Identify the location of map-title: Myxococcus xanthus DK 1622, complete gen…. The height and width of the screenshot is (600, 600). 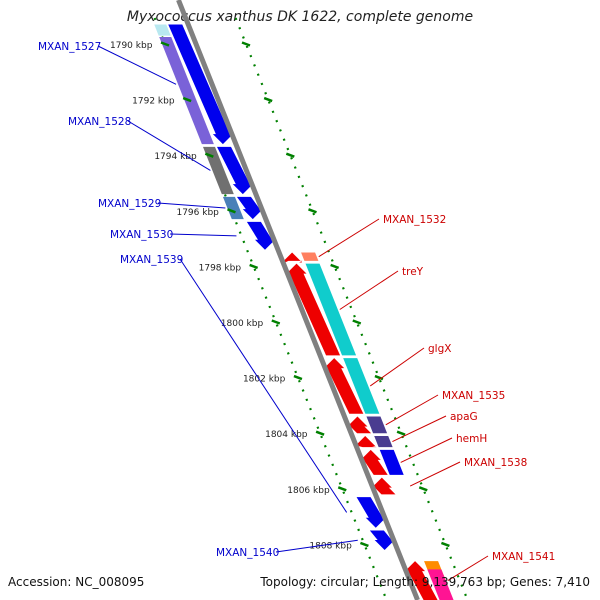
(300, 17).